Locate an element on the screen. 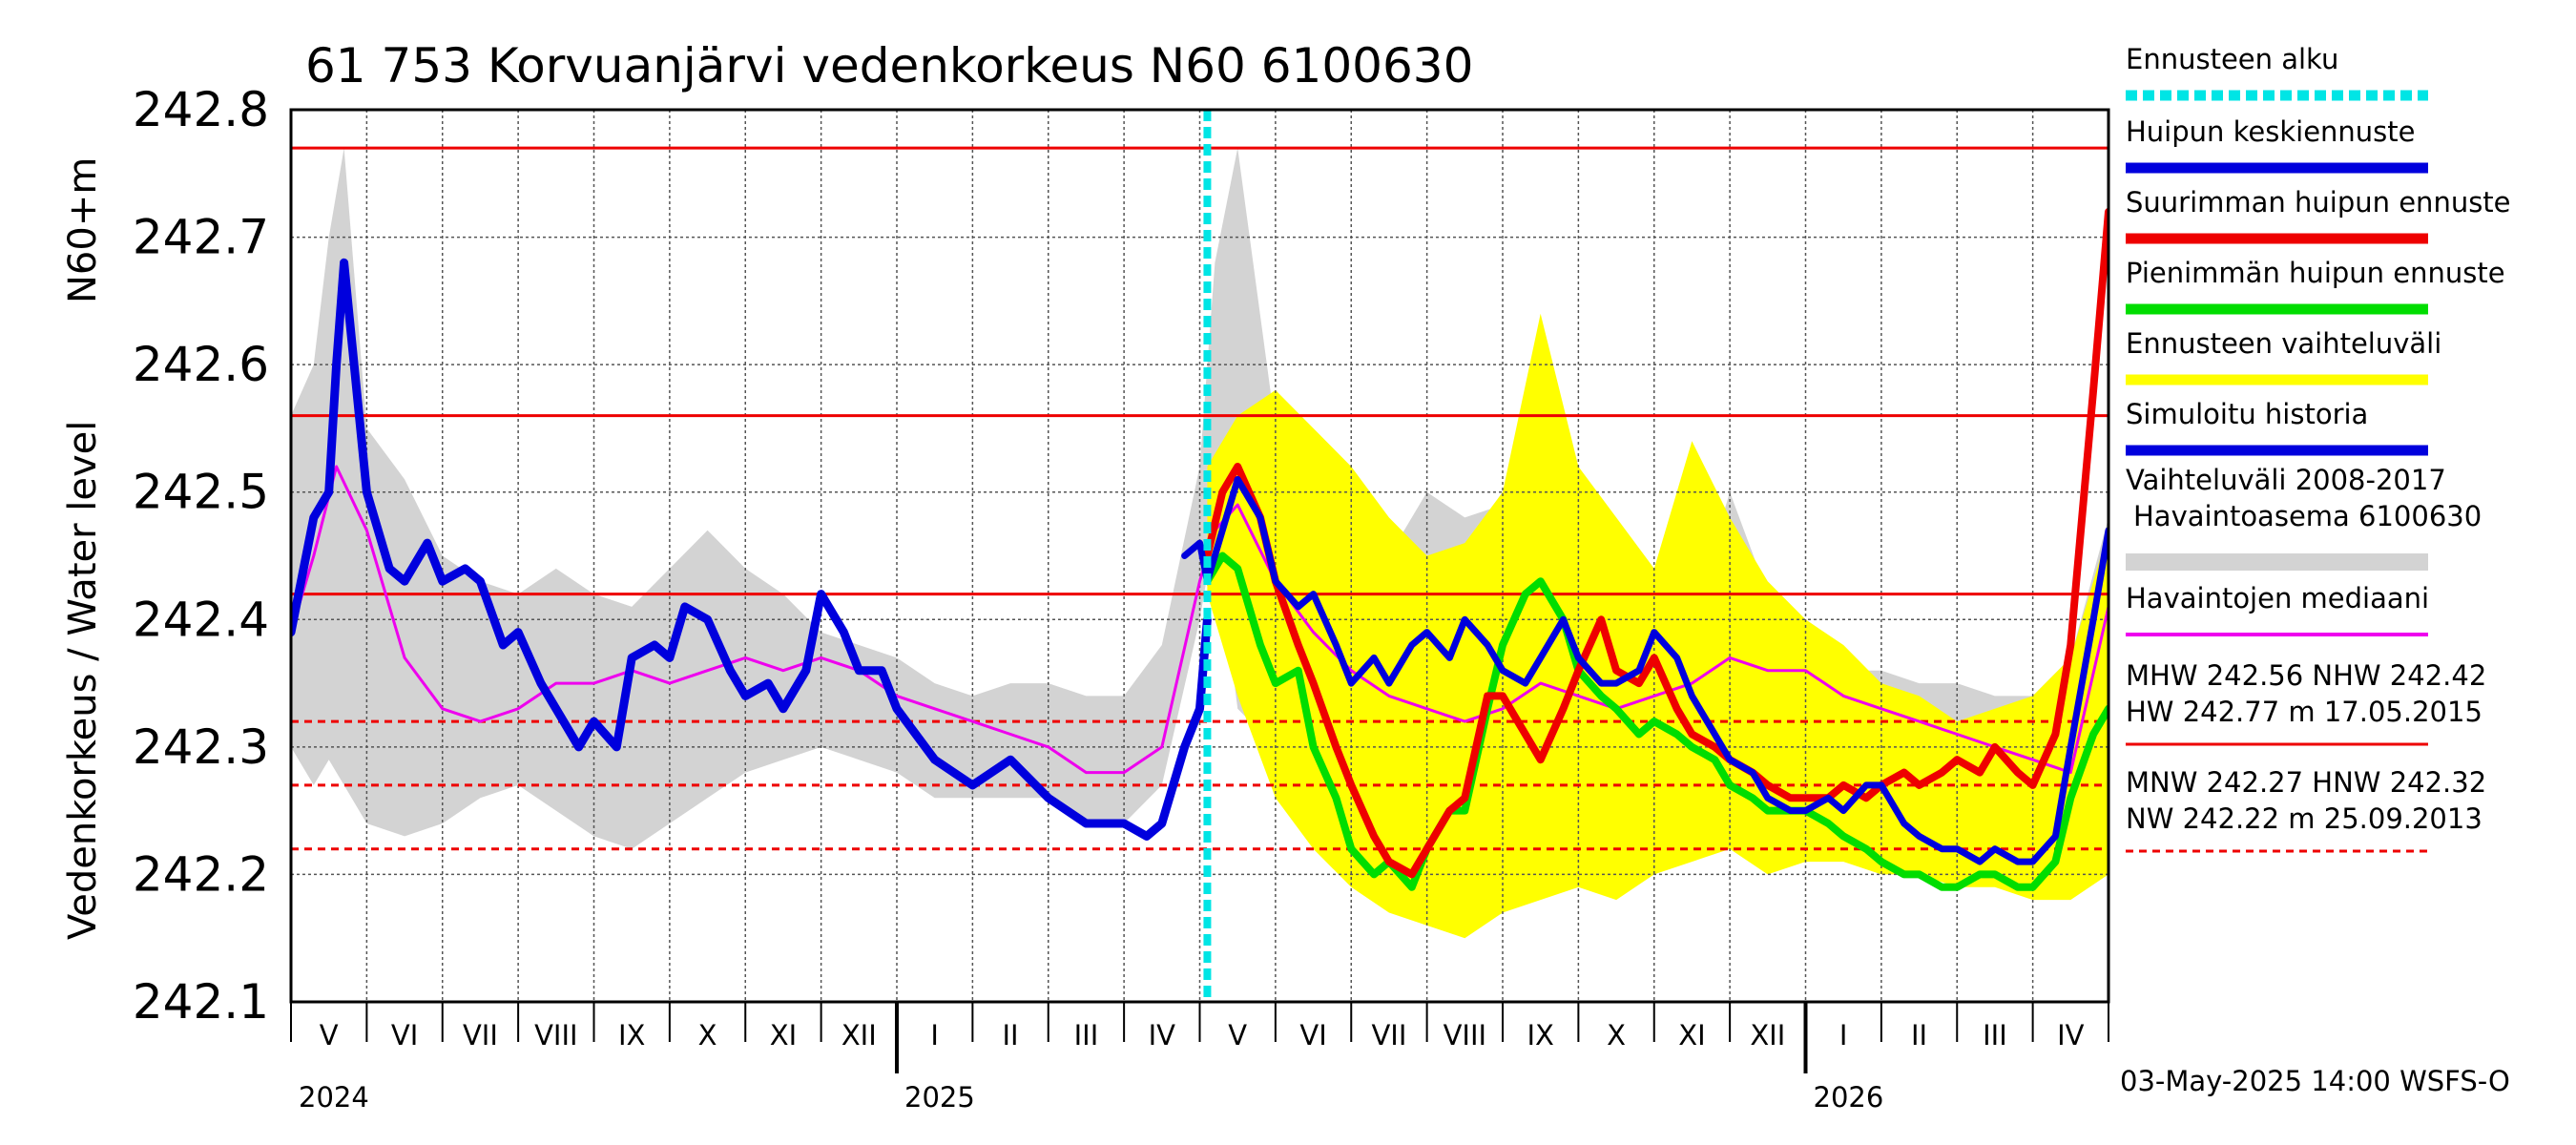 The width and height of the screenshot is (2576, 1145). legend-stat-line: MHW 242.56 NHW 242.42 is located at coordinates (2306, 676).